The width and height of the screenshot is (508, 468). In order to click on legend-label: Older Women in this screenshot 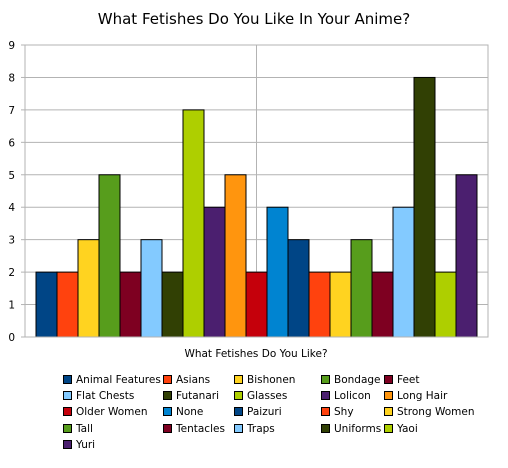, I will do `click(112, 412)`.